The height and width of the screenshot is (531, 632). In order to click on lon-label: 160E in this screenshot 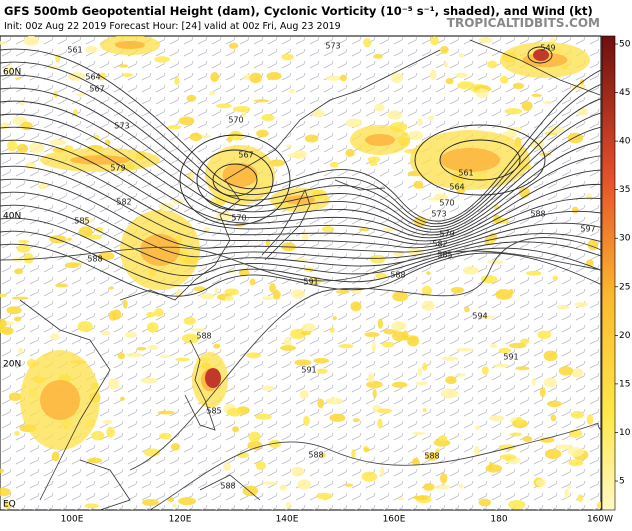, I will do `click(394, 520)`.